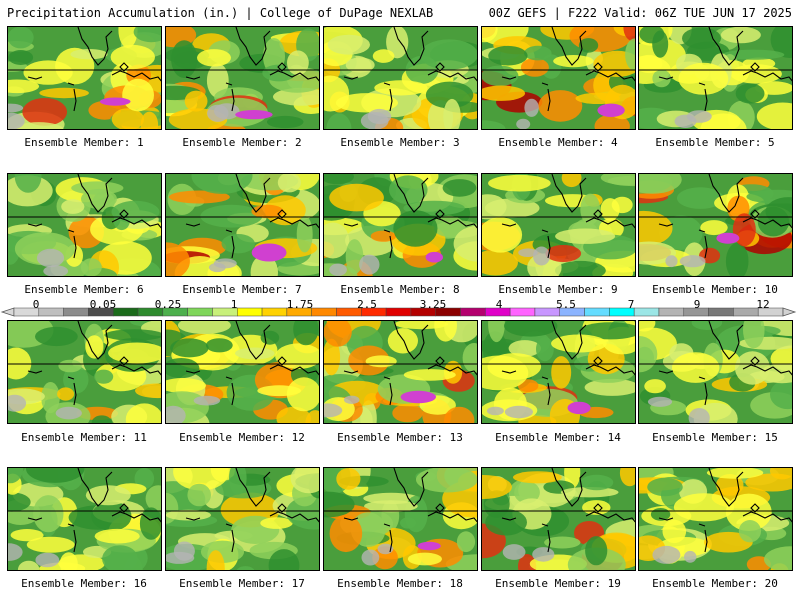  What do you see at coordinates (558, 437) in the screenshot?
I see `ensemble-member-label: Ensemble Member: 14` at bounding box center [558, 437].